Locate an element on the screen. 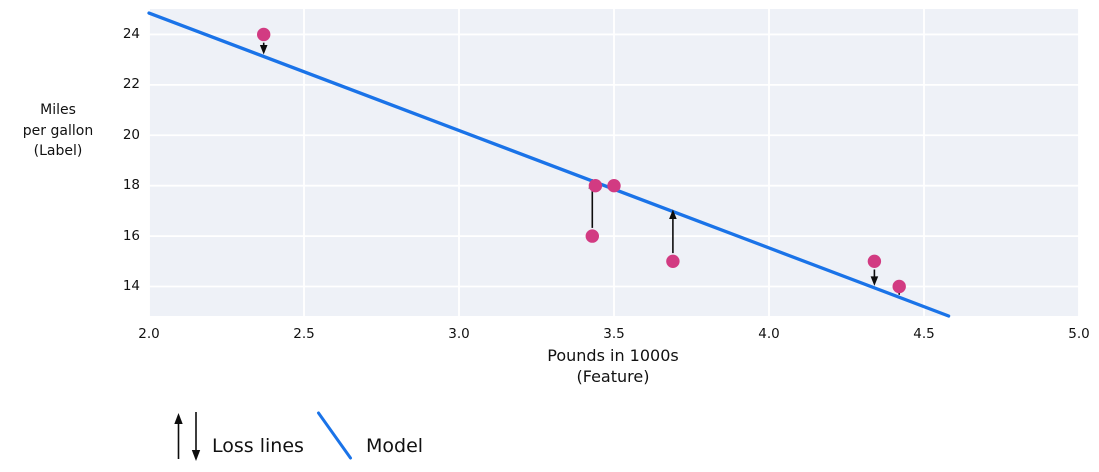 This screenshot has height=472, width=1099. x-tick-label: 3.5 is located at coordinates (614, 334).